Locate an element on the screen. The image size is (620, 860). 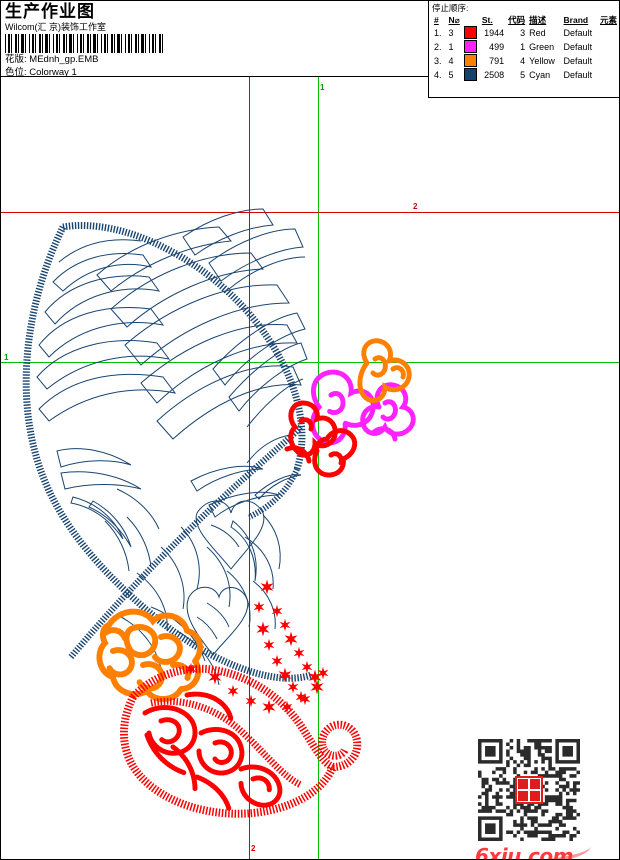
row-index: 1. is located at coordinates (438, 33).